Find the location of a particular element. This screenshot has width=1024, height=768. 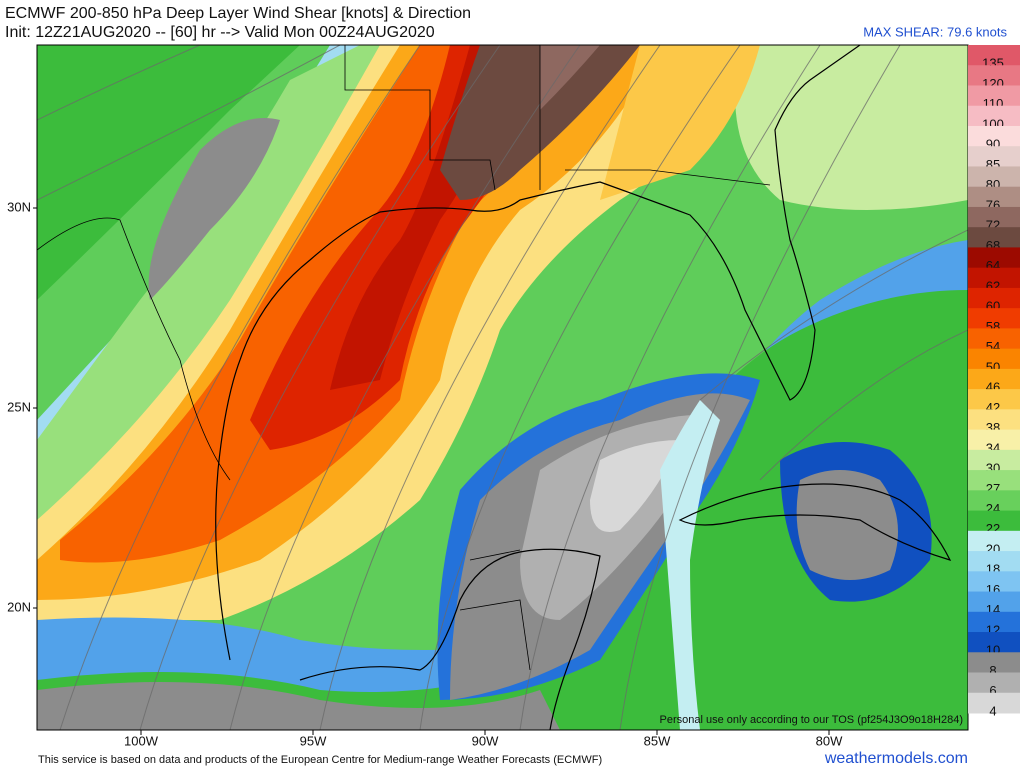

max-shear: MAX SHEAR: 79.6 knots is located at coordinates (935, 31).